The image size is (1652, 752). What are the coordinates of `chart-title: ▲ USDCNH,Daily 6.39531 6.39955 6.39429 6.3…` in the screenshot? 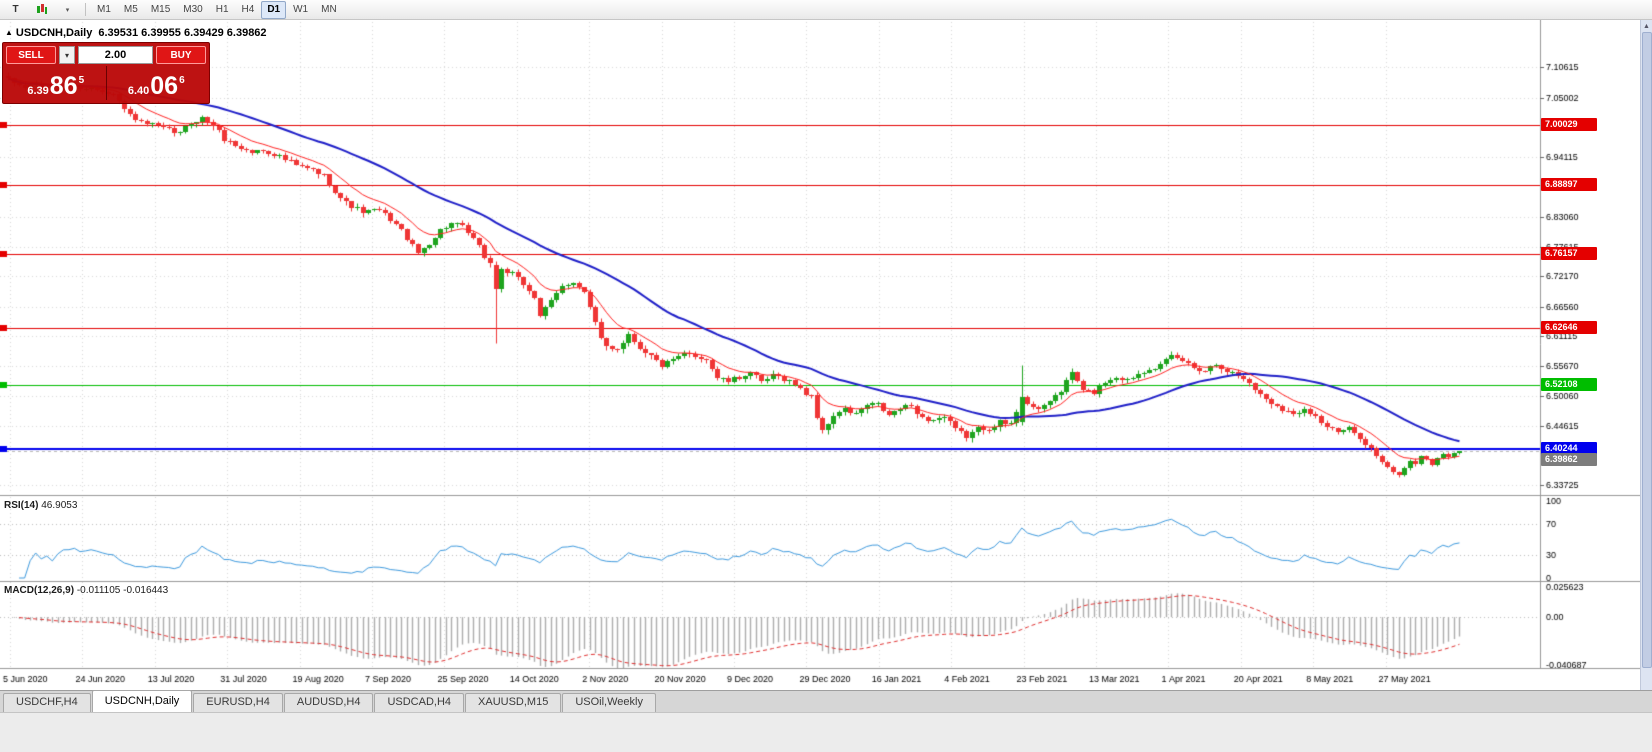 It's located at (136, 33).